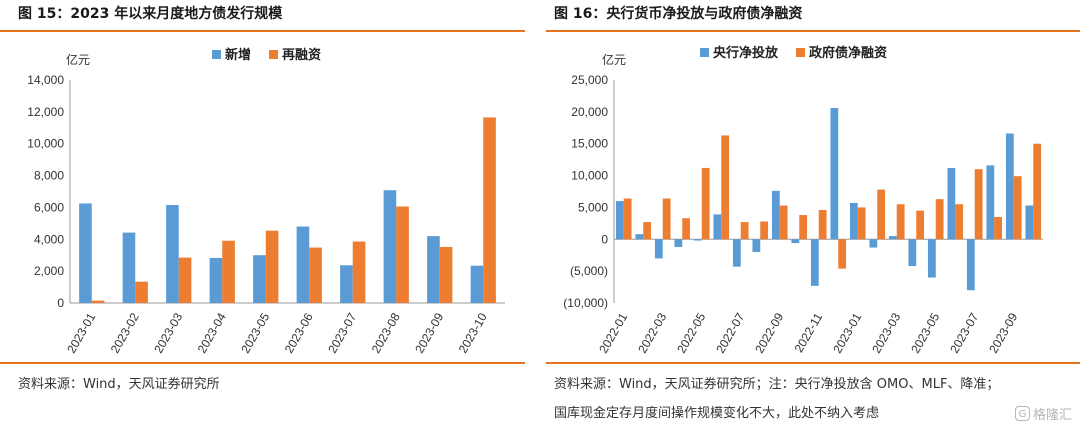  I want to click on right-y-tick-label: 0, so click(604, 239).